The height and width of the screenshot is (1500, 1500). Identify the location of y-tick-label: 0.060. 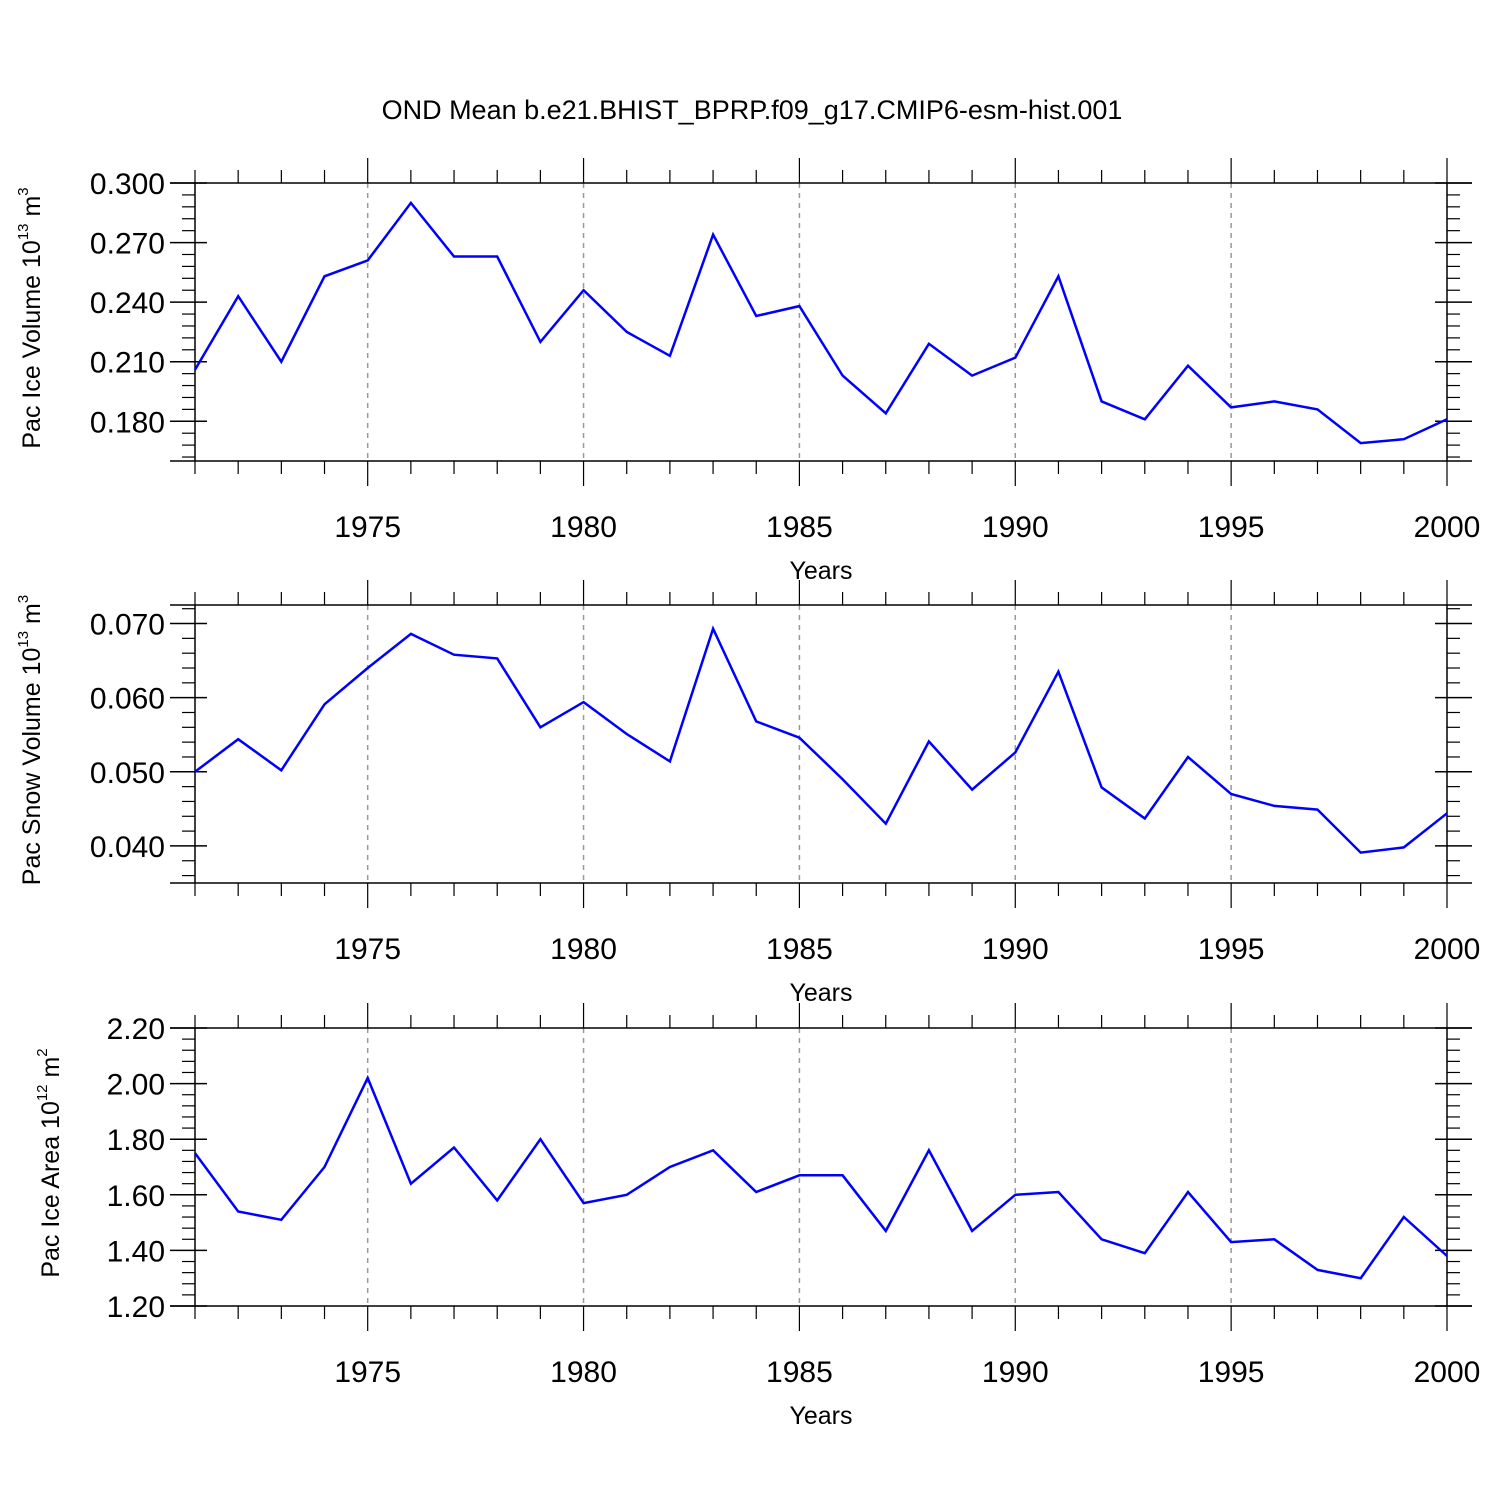
(127, 699).